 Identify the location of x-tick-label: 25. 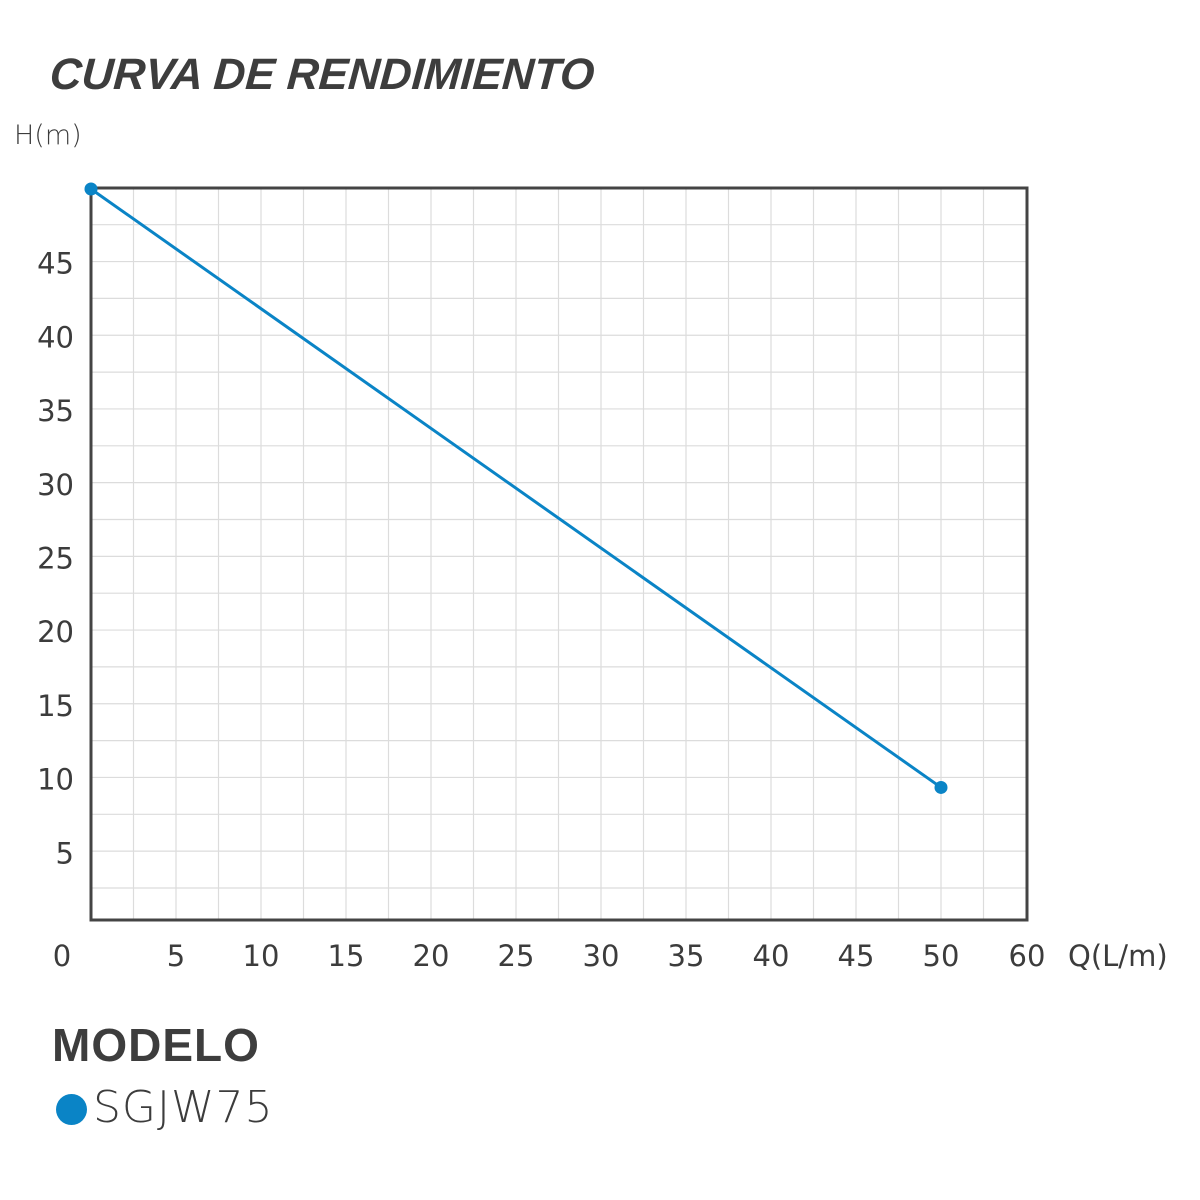
(516, 956).